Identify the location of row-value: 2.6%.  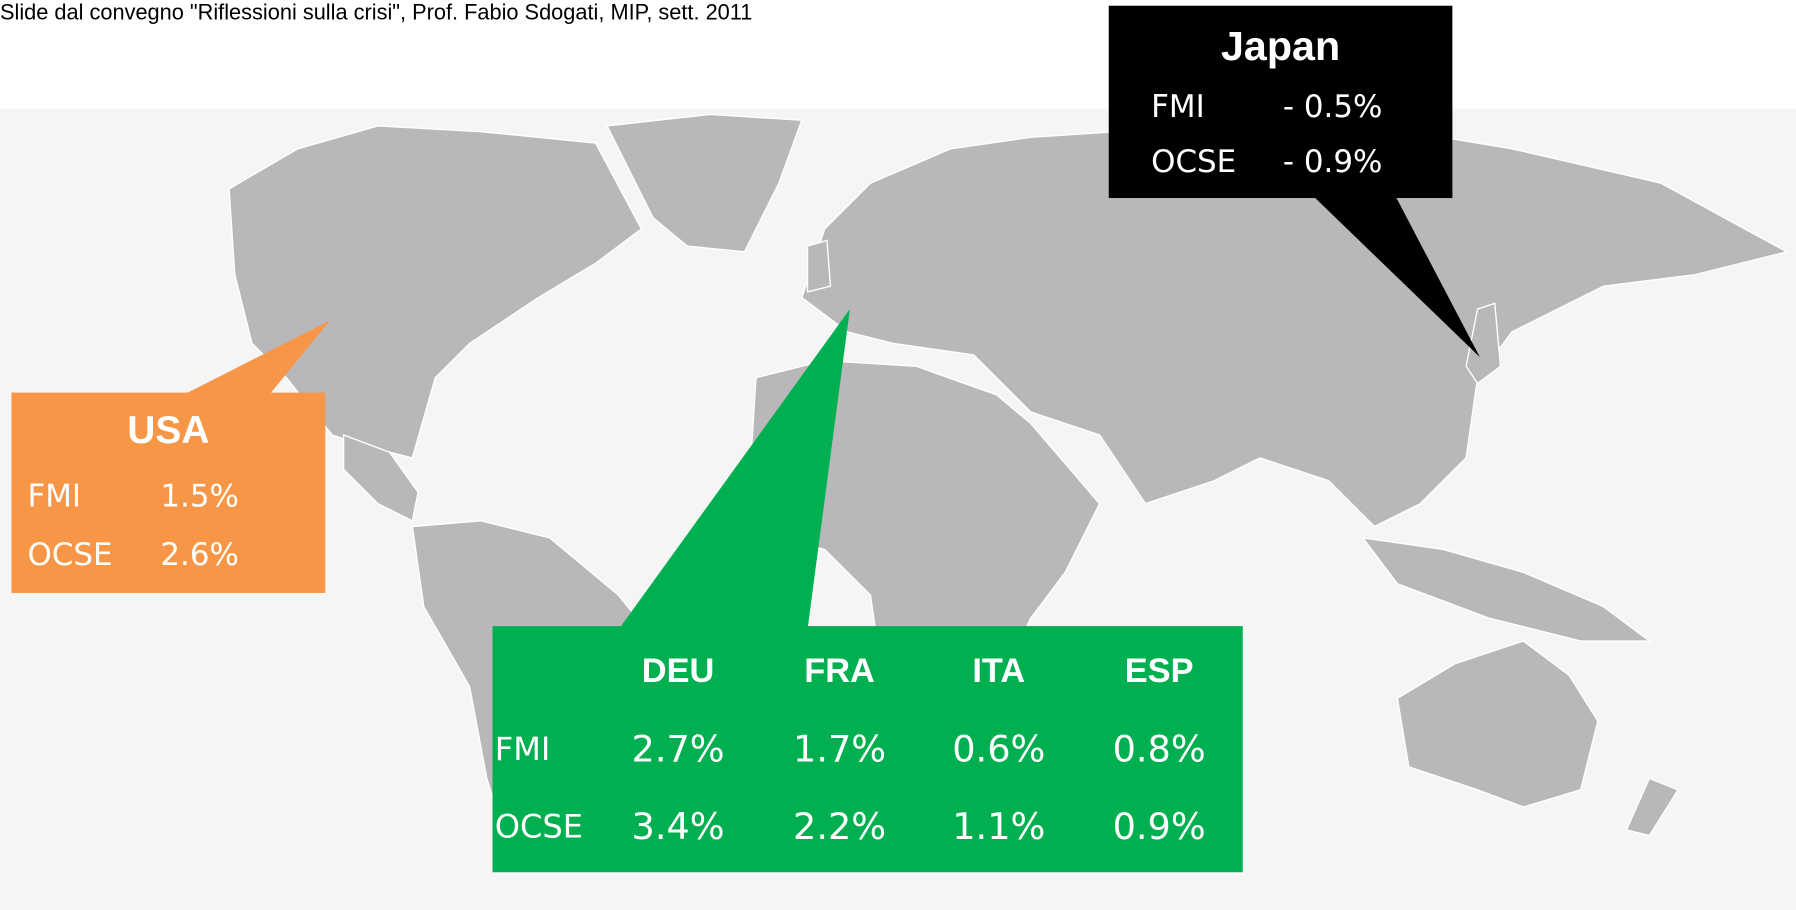
(199, 555).